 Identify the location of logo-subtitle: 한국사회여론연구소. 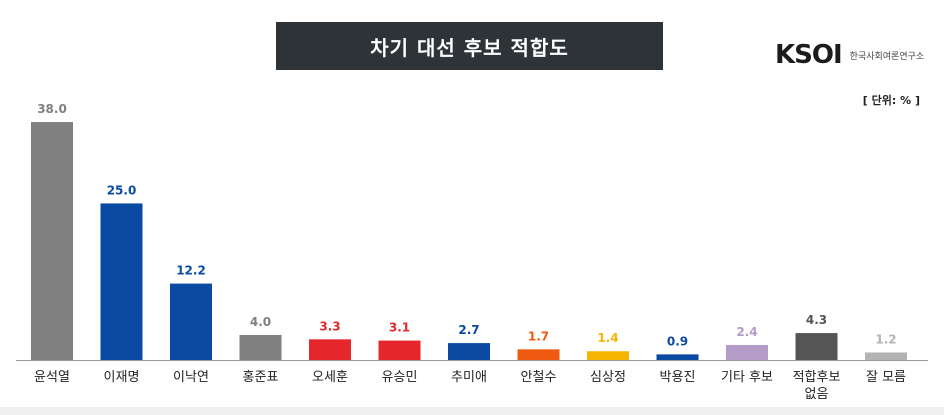
(887, 56).